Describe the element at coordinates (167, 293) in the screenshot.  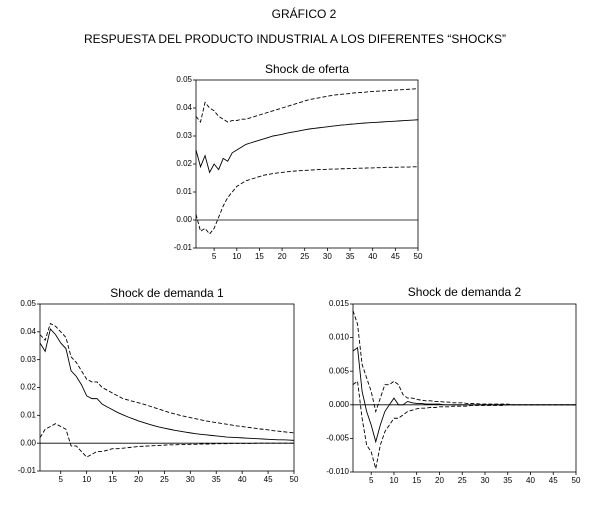
I see `panel-title: Shock de demanda 1` at that location.